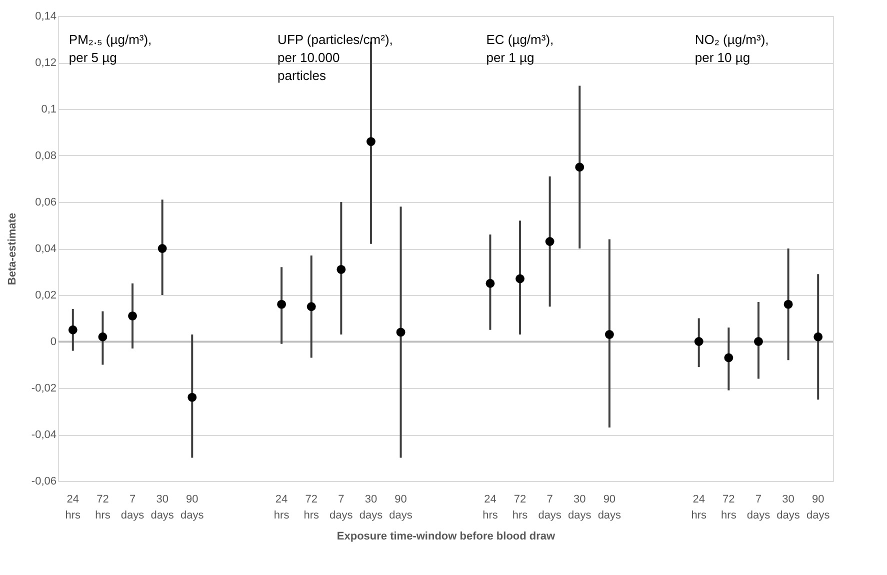  I want to click on y-tick-label: 0,1, so click(48, 110).